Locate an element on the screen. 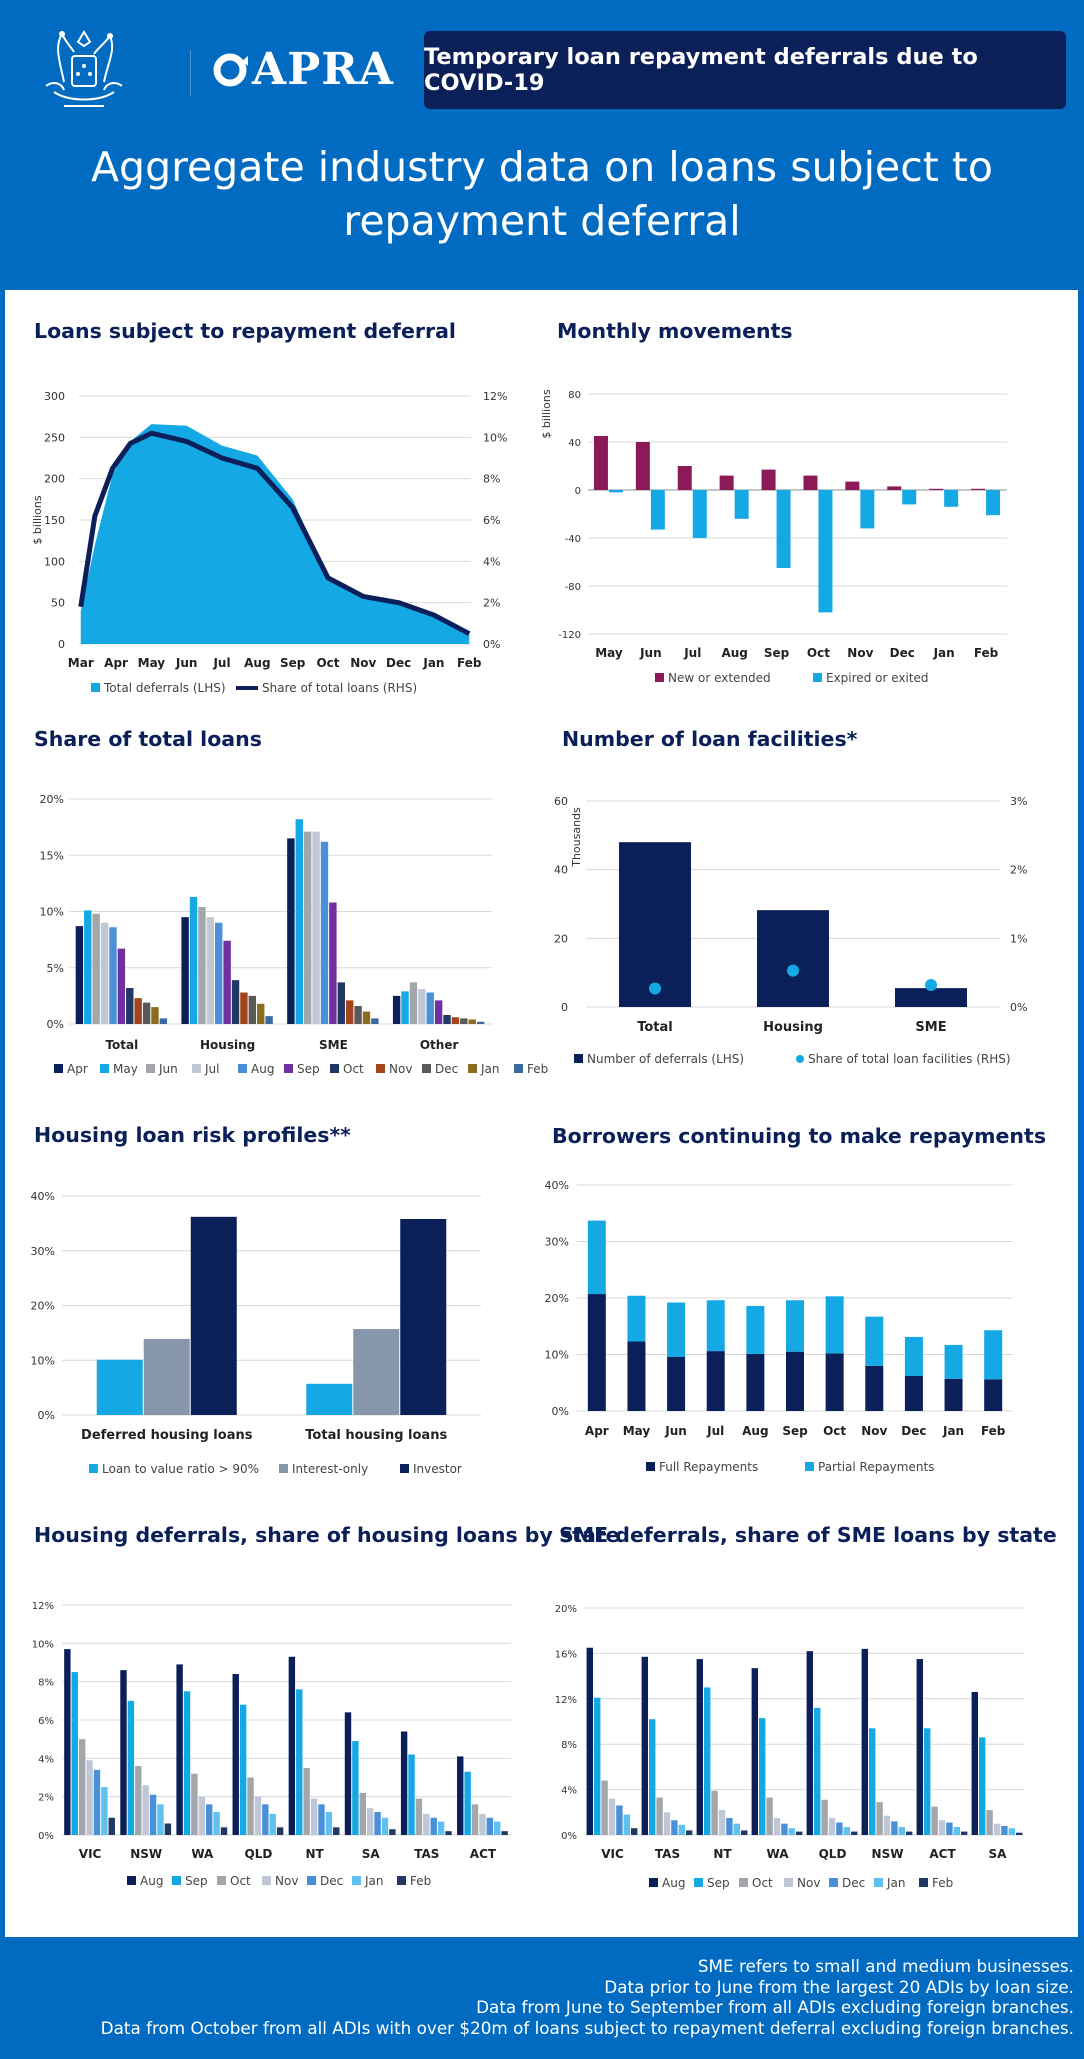 This screenshot has height=2059, width=1084. risk-bar is located at coordinates (119, 1387).